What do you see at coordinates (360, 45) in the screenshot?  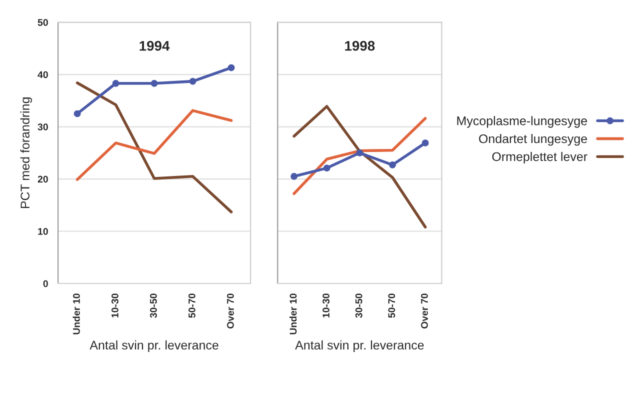 I see `text: 1998` at bounding box center [360, 45].